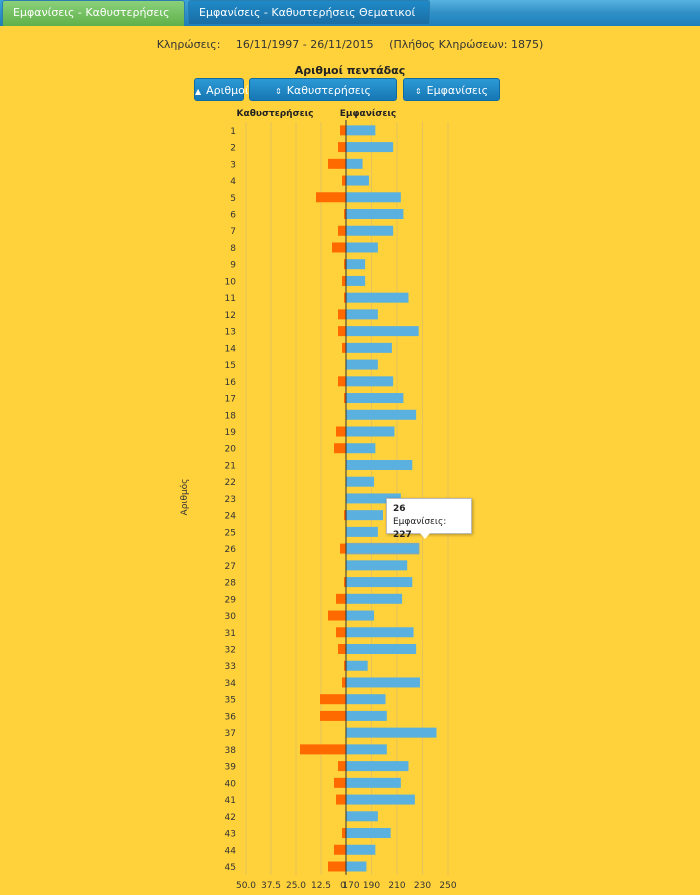 The width and height of the screenshot is (700, 895). What do you see at coordinates (231, 600) in the screenshot?
I see `category-label: 29` at bounding box center [231, 600].